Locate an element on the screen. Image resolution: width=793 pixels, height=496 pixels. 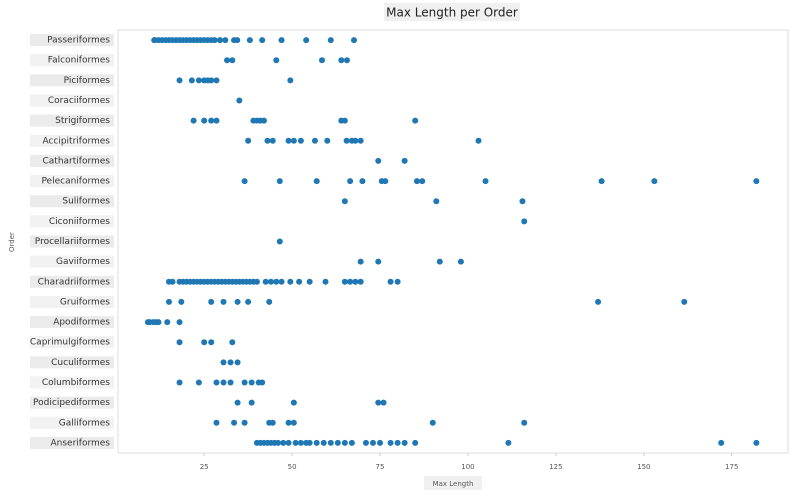
y-tick-label: Suliformes is located at coordinates (86, 202).